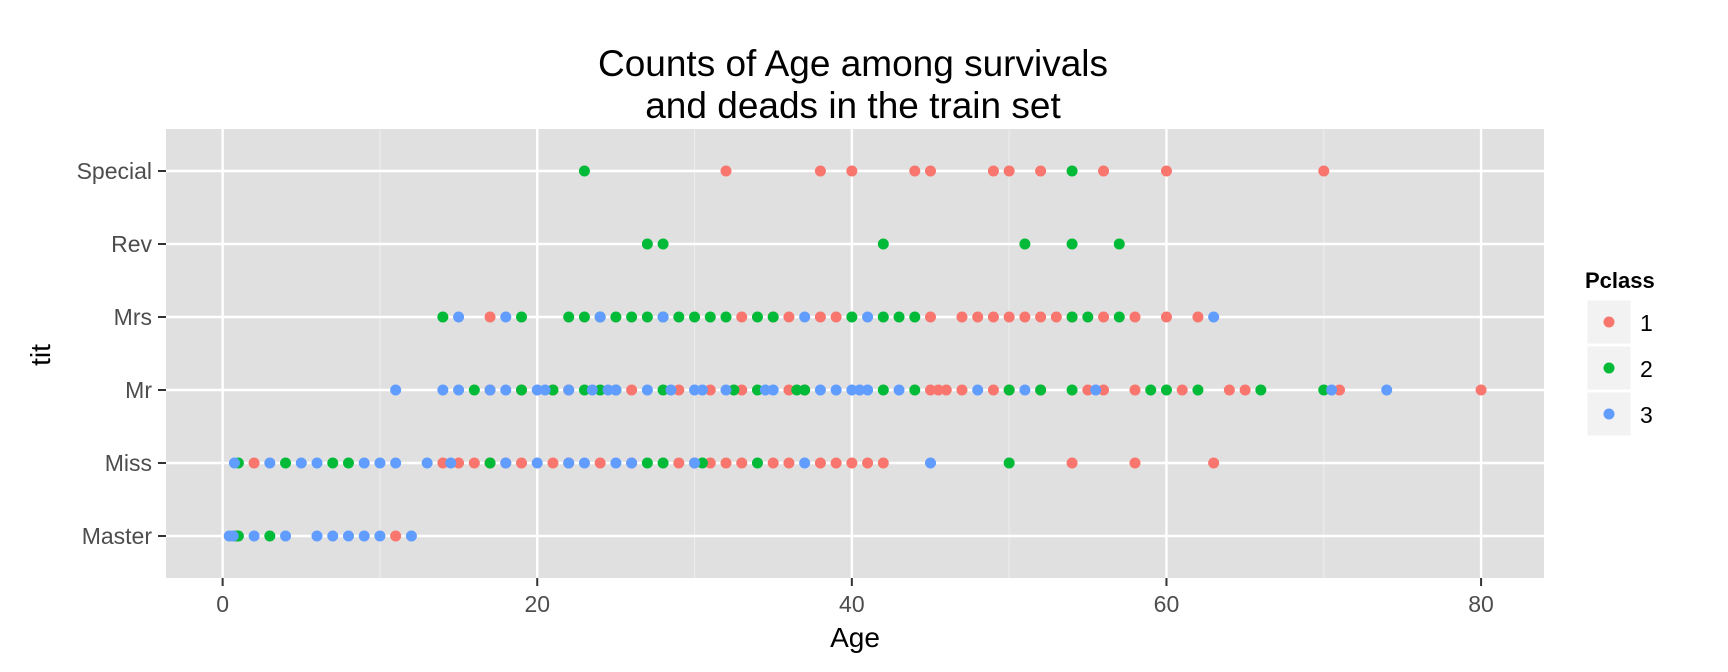 Image resolution: width=1728 pixels, height=672 pixels. What do you see at coordinates (1620, 280) in the screenshot?
I see `legend-title: Pclass` at bounding box center [1620, 280].